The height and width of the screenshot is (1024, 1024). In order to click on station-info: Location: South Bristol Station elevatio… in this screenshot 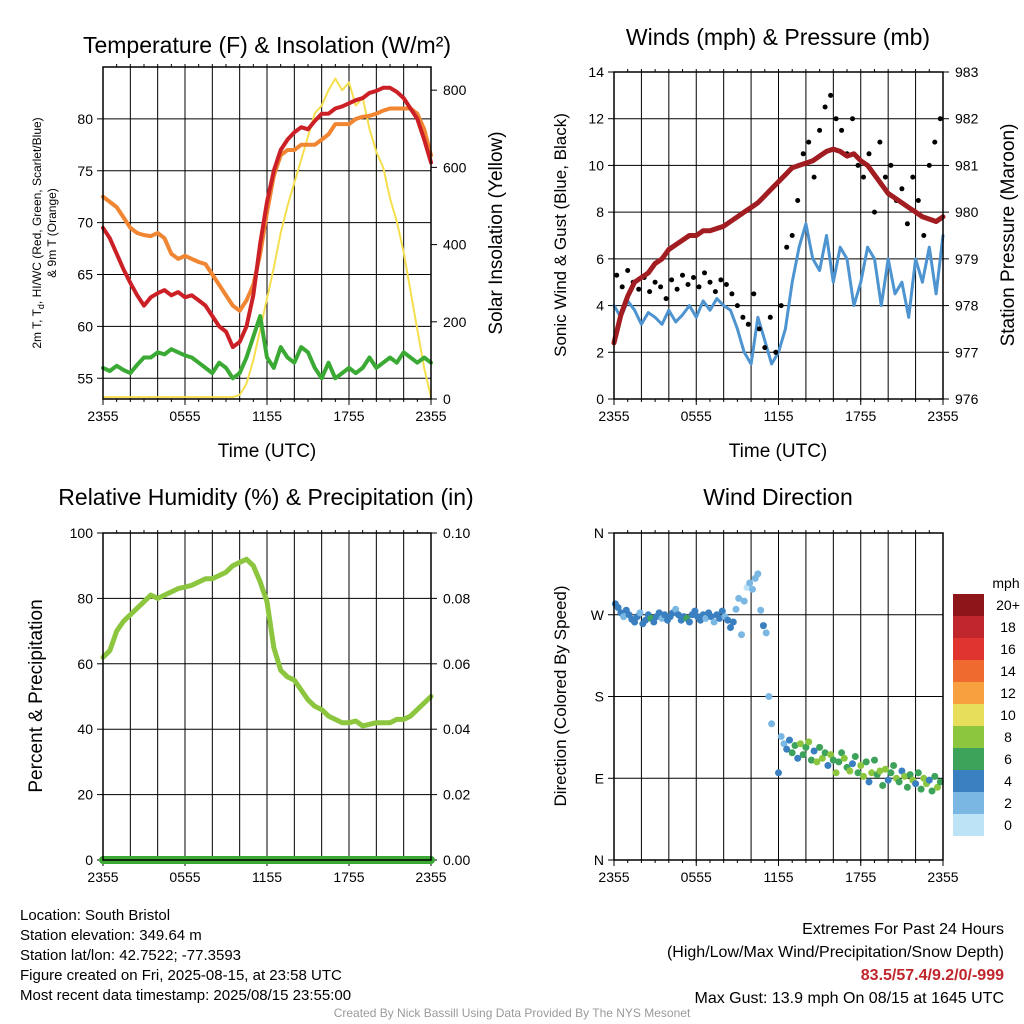, I will do `click(185, 956)`.